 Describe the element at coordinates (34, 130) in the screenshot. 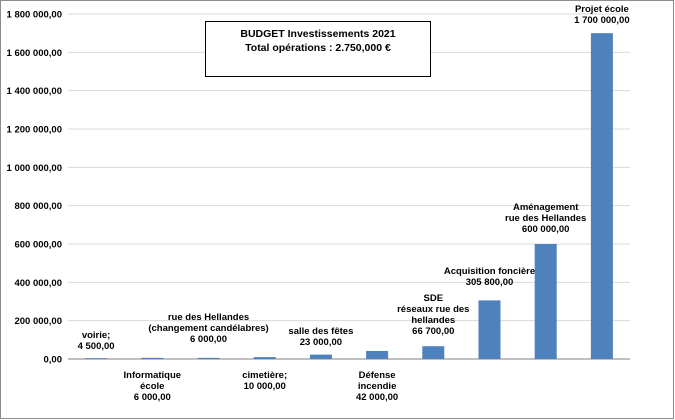

I see `y-tick-label: 1 200 000,00` at that location.